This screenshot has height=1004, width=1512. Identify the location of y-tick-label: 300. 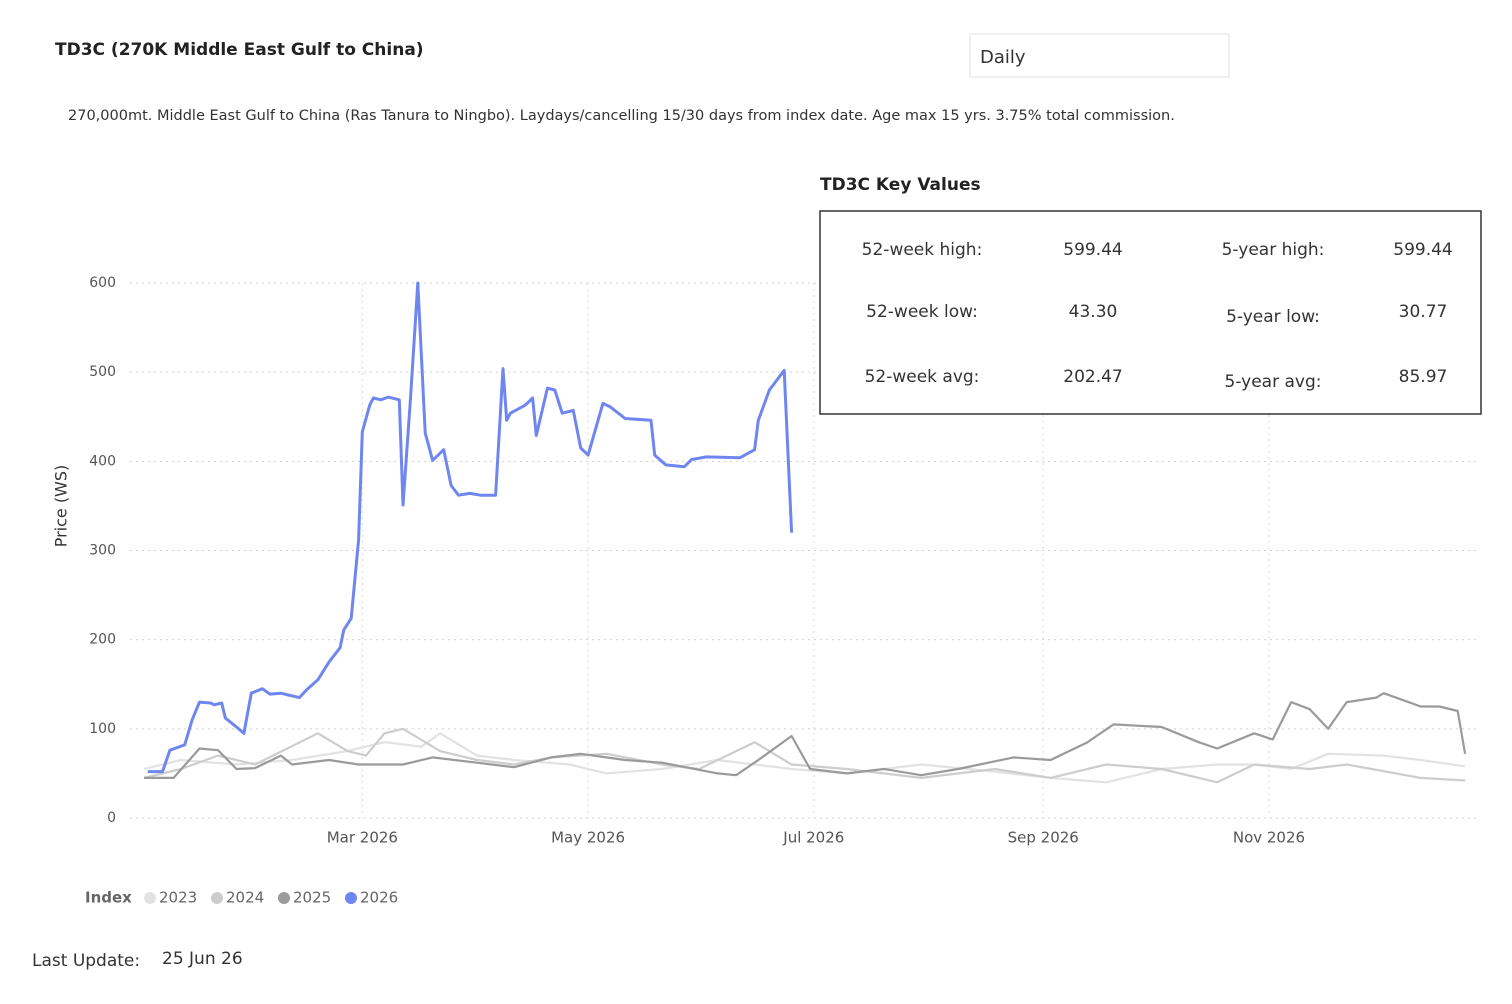
(102, 551).